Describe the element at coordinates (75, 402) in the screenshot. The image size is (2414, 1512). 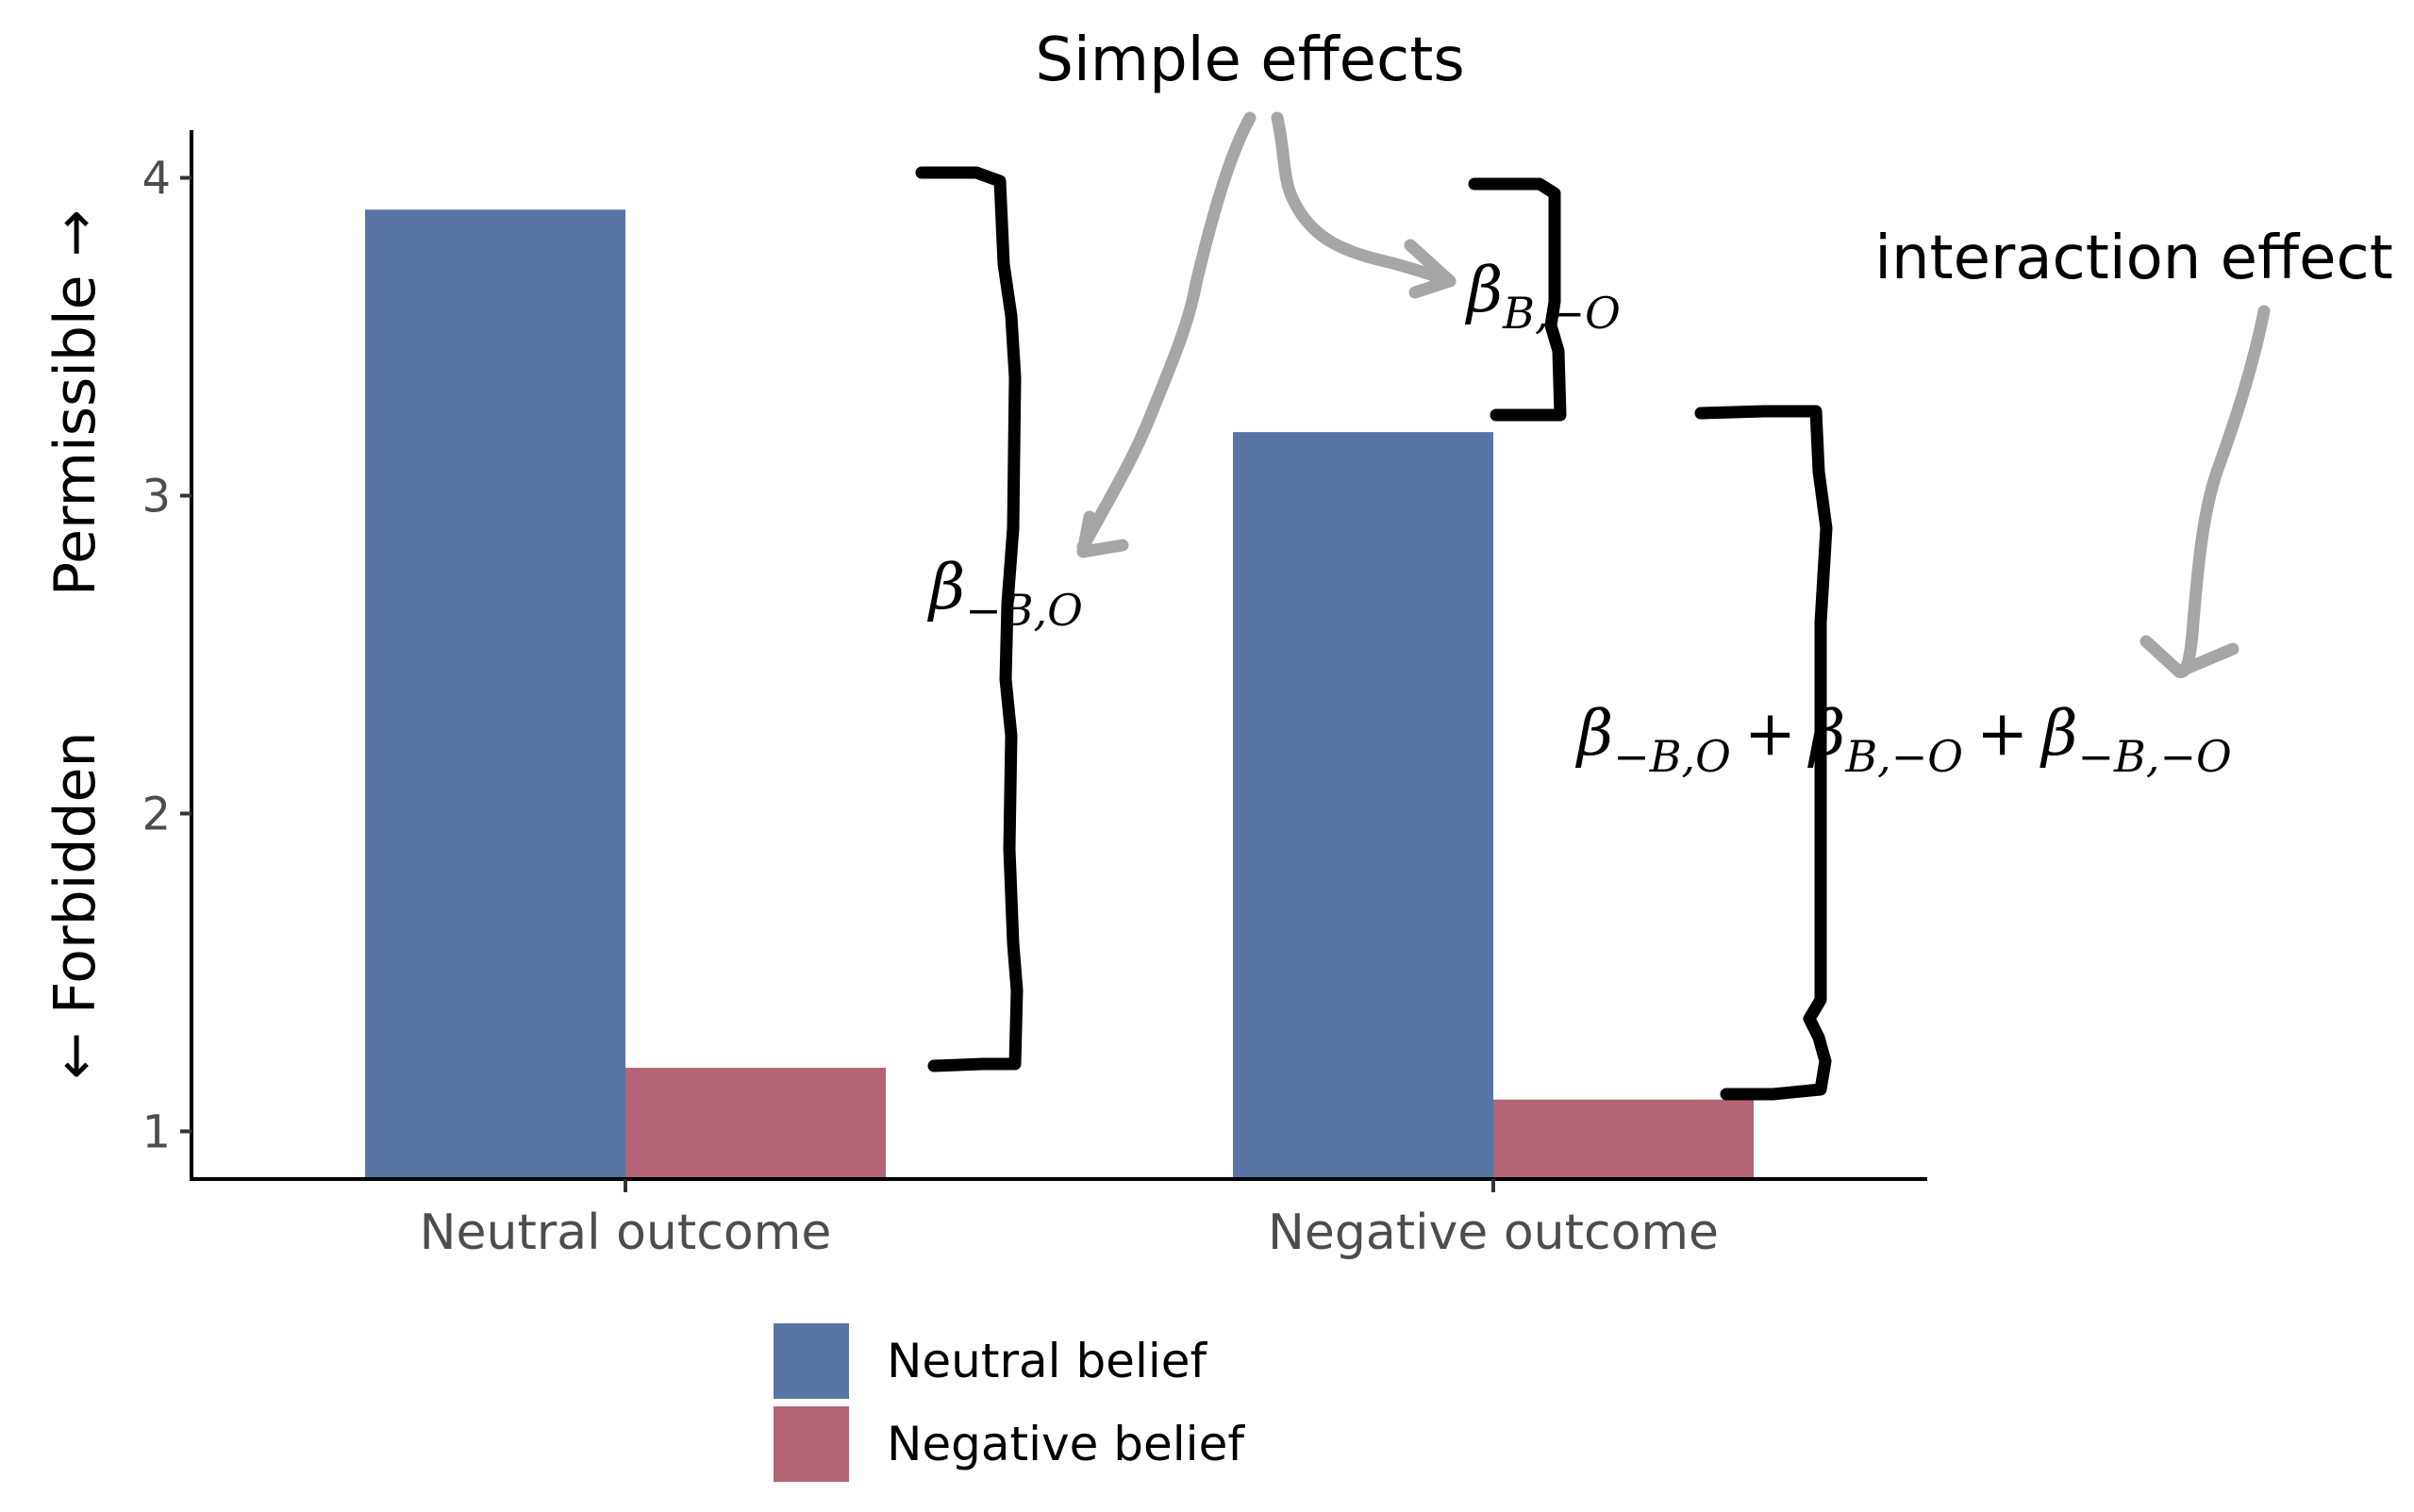
I see `y-axis-label-top: Permissible →` at that location.